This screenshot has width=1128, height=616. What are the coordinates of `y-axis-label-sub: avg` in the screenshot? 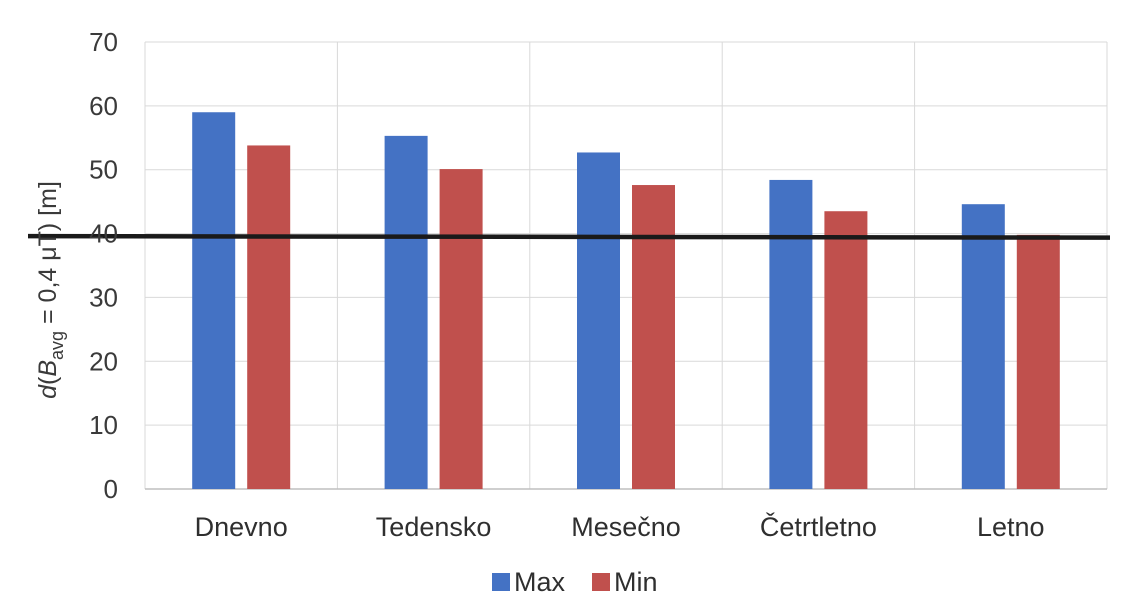 It's located at (57, 345).